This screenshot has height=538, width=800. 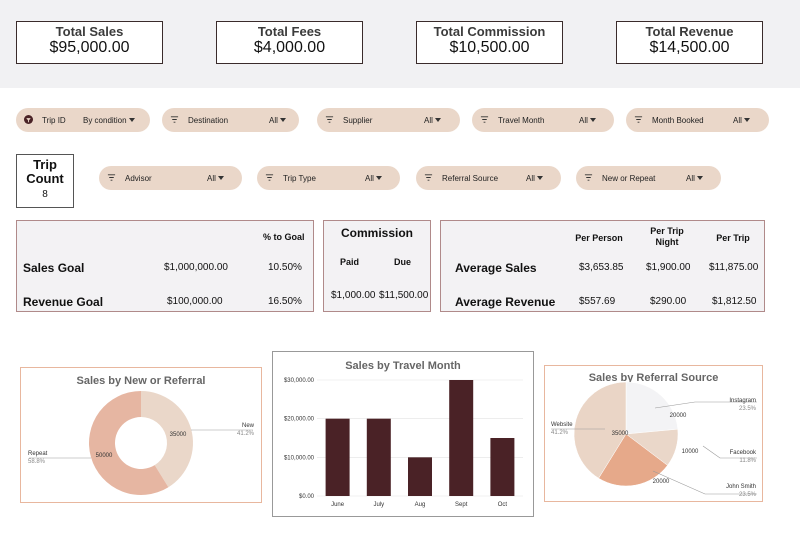 I want to click on filter-month-booked: Month Booked All, so click(x=697, y=120).